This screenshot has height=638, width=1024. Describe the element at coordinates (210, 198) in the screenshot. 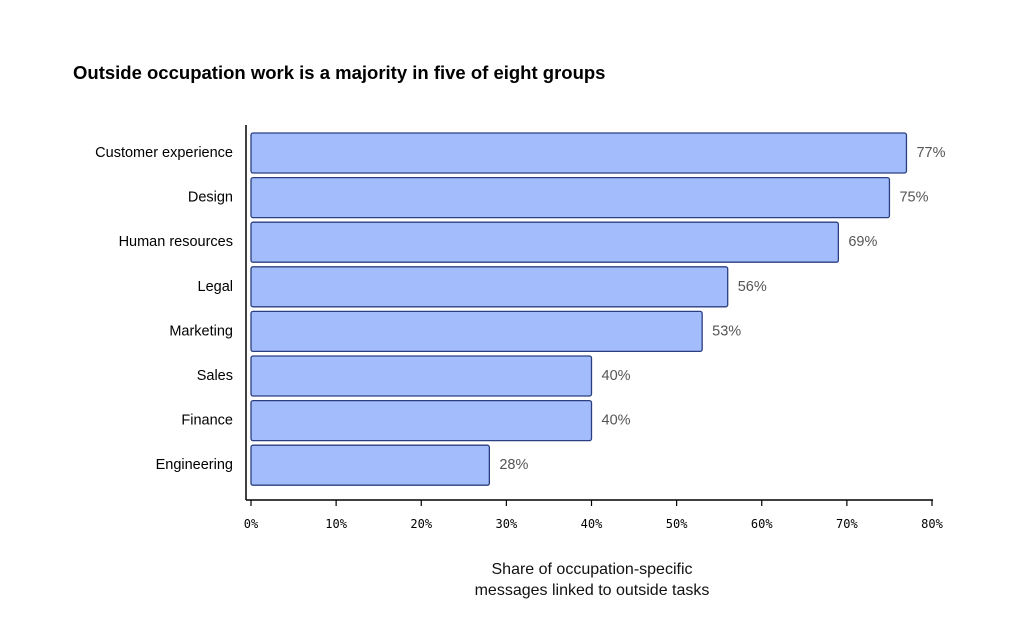

I see `category-label: Design` at that location.